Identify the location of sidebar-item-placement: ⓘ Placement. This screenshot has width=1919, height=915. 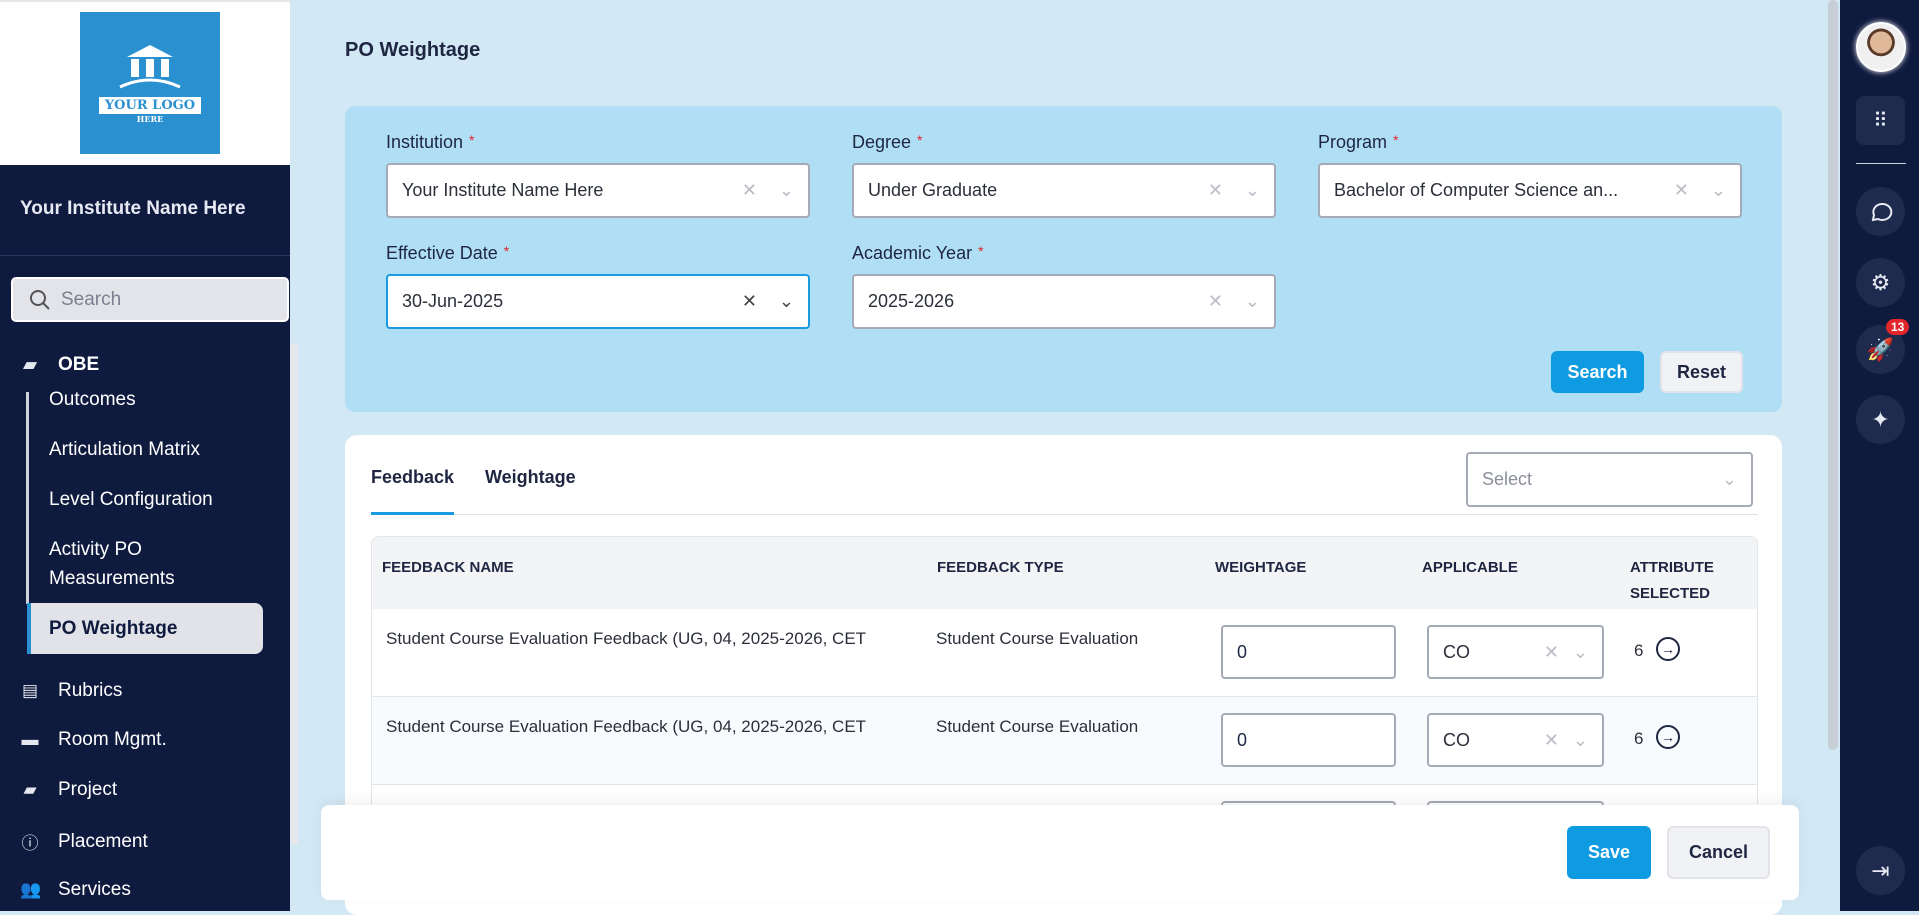
(84, 841).